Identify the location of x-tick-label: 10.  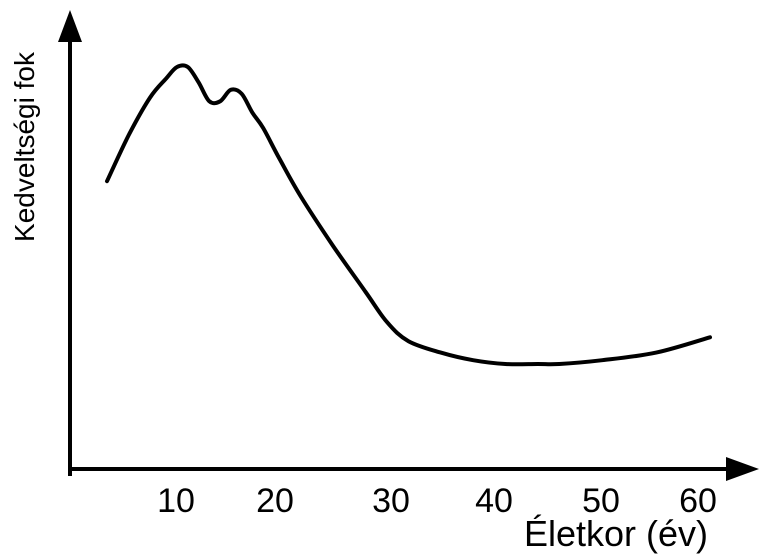
(176, 501).